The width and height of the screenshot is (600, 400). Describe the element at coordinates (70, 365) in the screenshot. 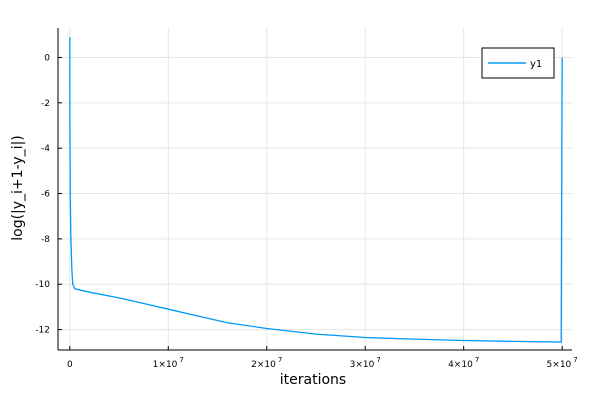

I see `x-tick-label: 0` at that location.